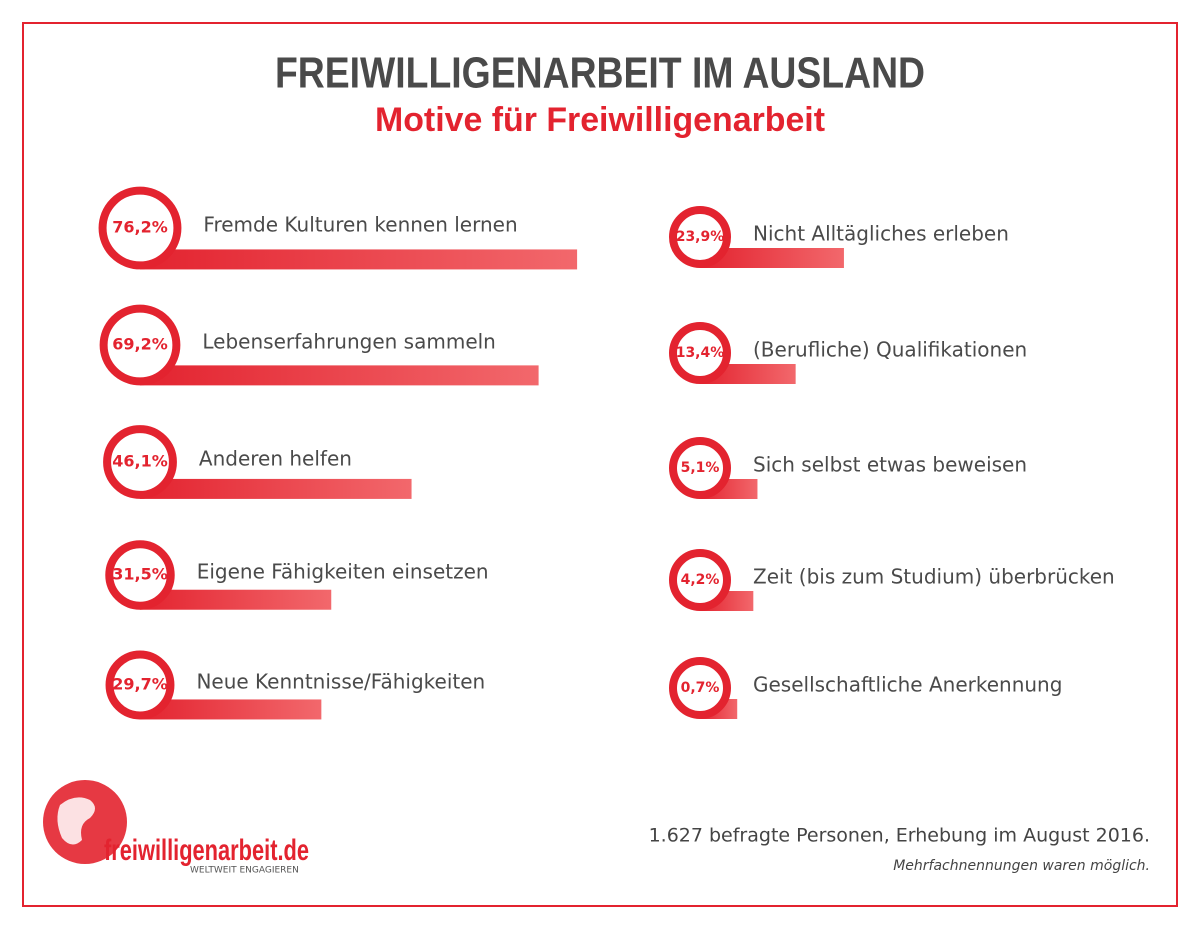 The width and height of the screenshot is (1200, 930). I want to click on logo-continent, so click(76, 821).